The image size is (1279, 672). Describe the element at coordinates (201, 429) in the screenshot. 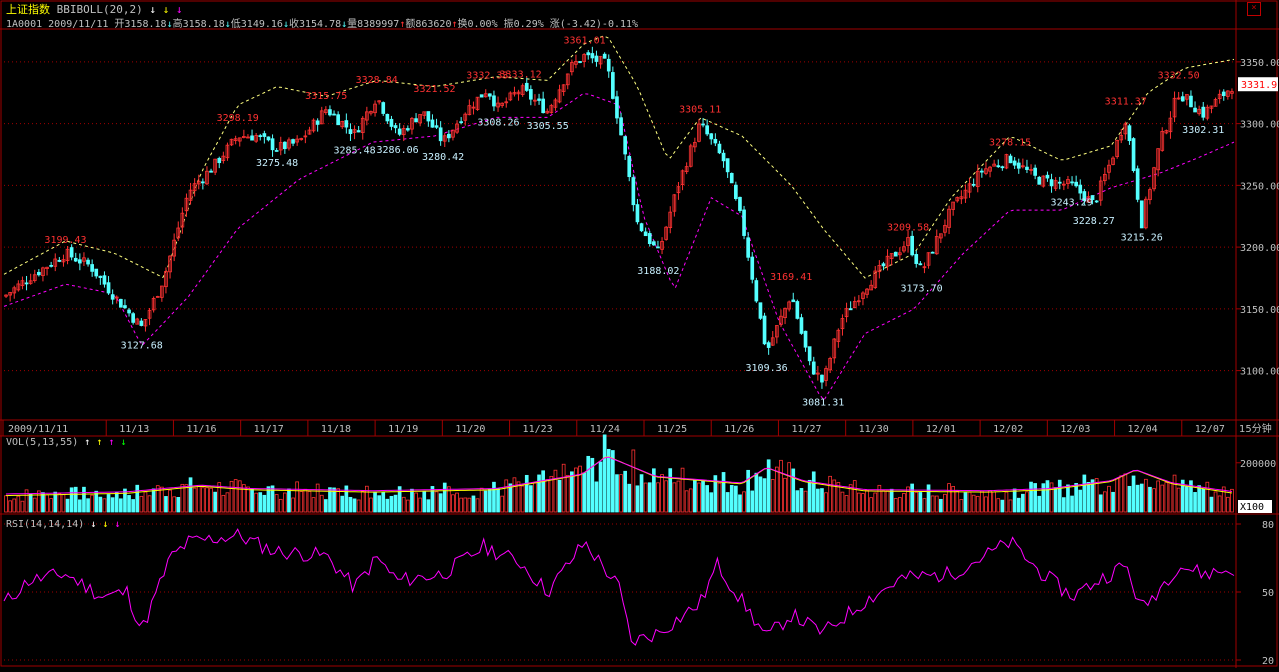

I see `date-label: 11/16` at that location.